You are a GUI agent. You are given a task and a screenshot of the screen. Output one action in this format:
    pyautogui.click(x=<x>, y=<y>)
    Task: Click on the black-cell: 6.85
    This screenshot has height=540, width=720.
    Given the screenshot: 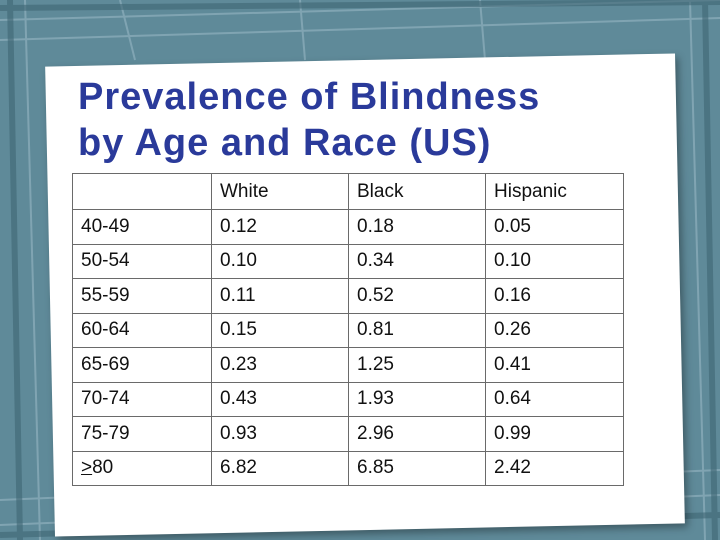 What is the action you would take?
    pyautogui.click(x=417, y=468)
    